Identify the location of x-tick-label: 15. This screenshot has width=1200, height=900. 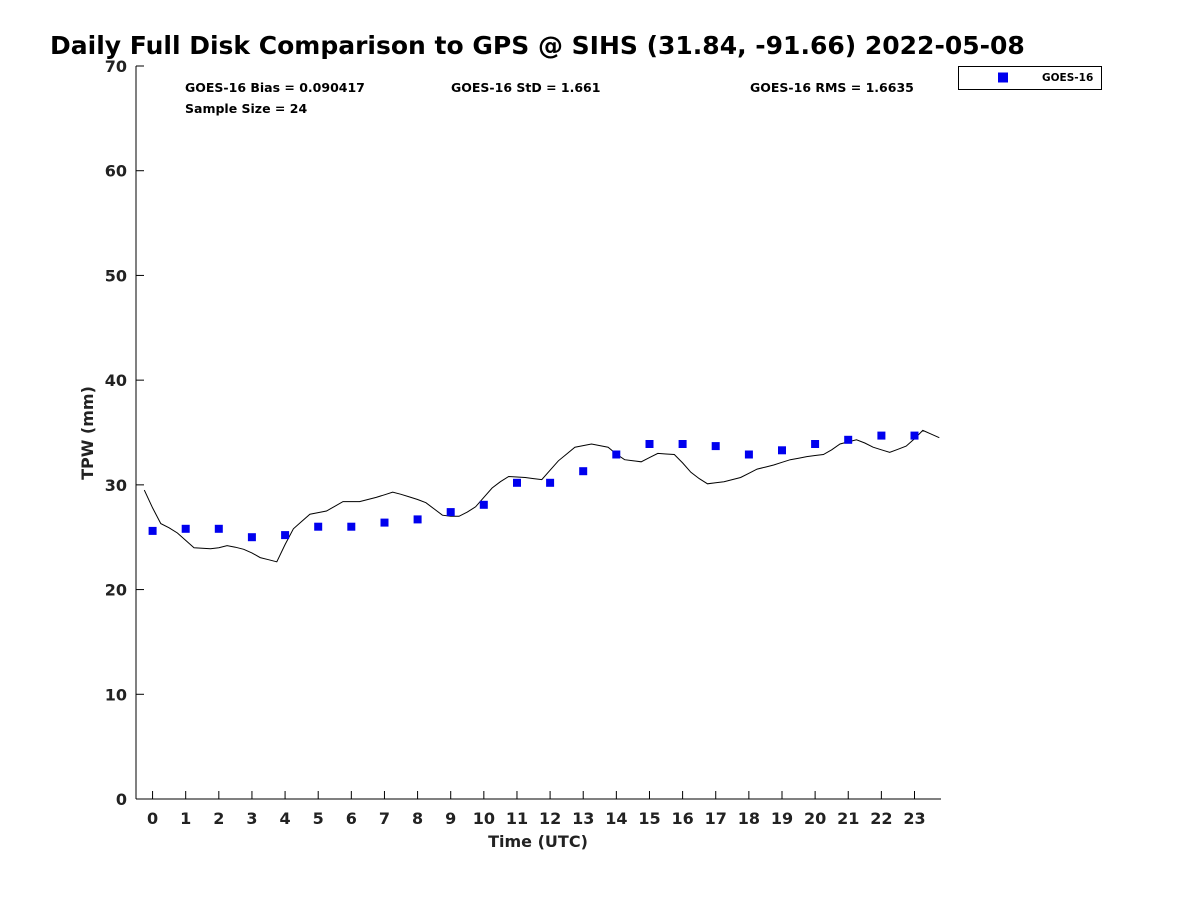
(649, 818).